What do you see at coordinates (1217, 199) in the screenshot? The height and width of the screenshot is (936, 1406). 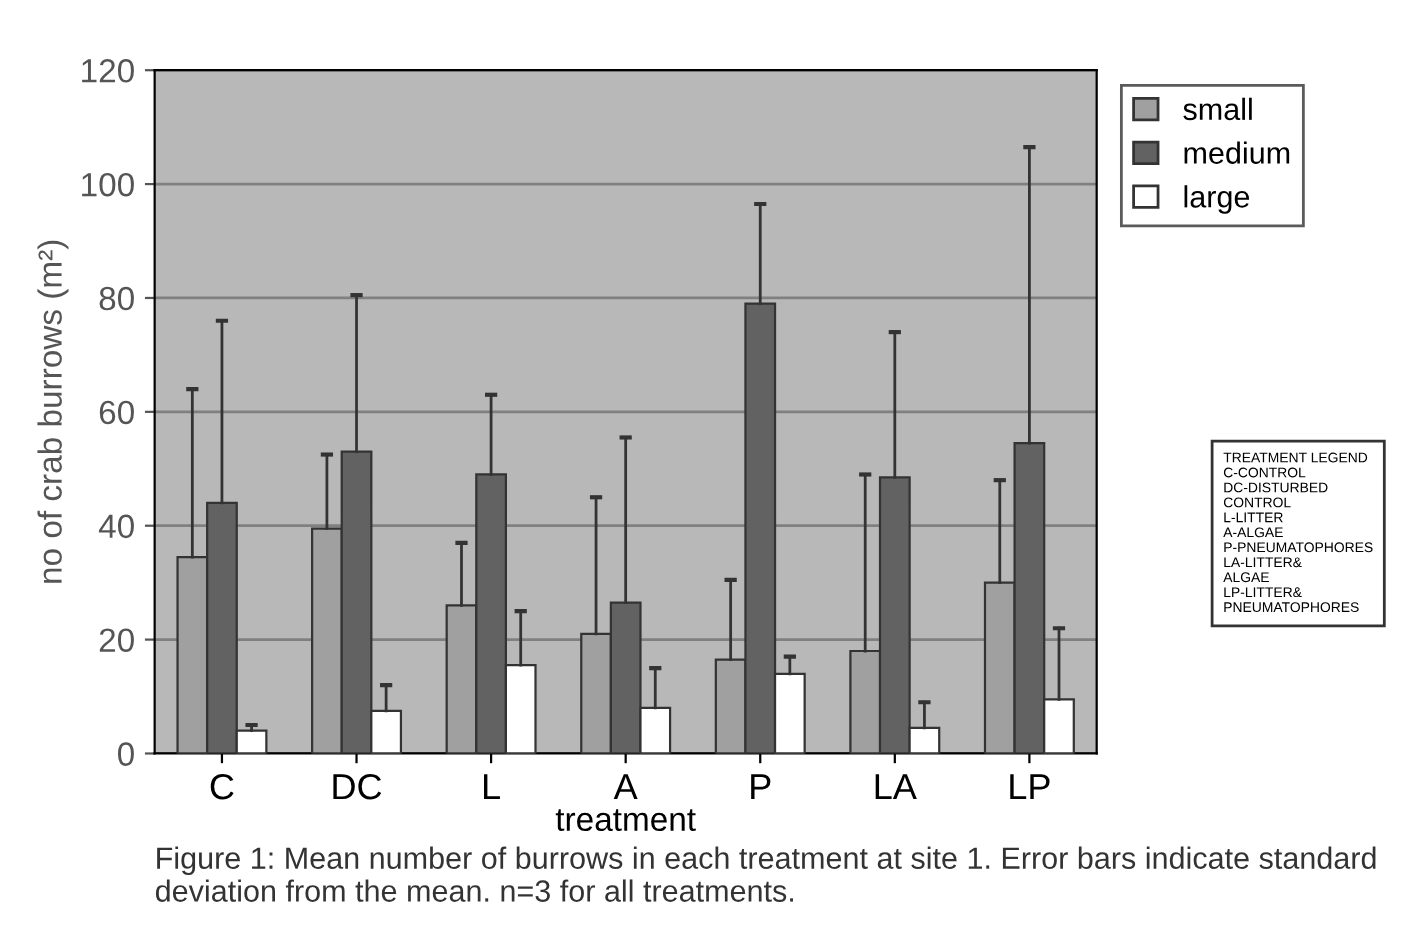 I see `legend-label: large` at bounding box center [1217, 199].